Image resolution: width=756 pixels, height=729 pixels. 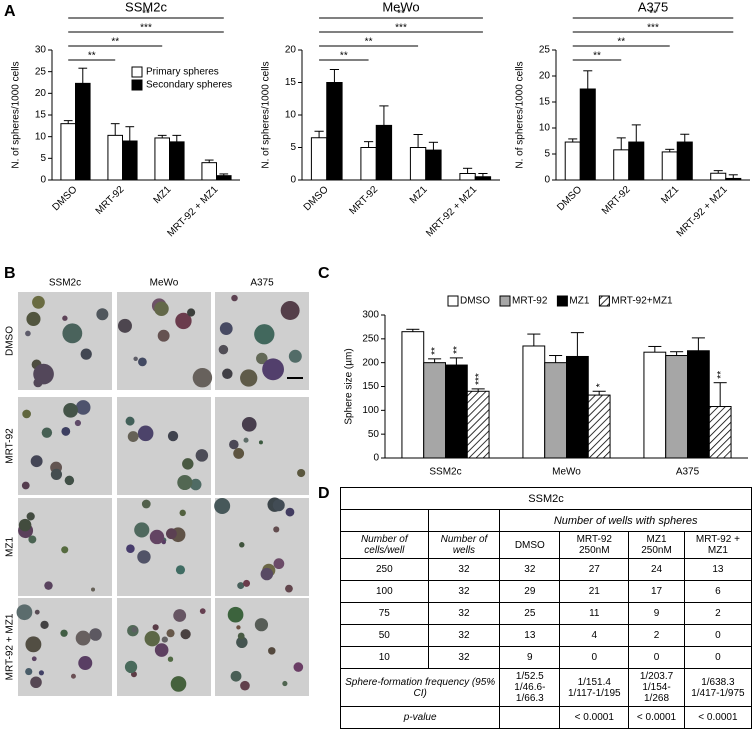 What do you see at coordinates (10, 547) in the screenshot?
I see `row-label: MZ1` at bounding box center [10, 547].